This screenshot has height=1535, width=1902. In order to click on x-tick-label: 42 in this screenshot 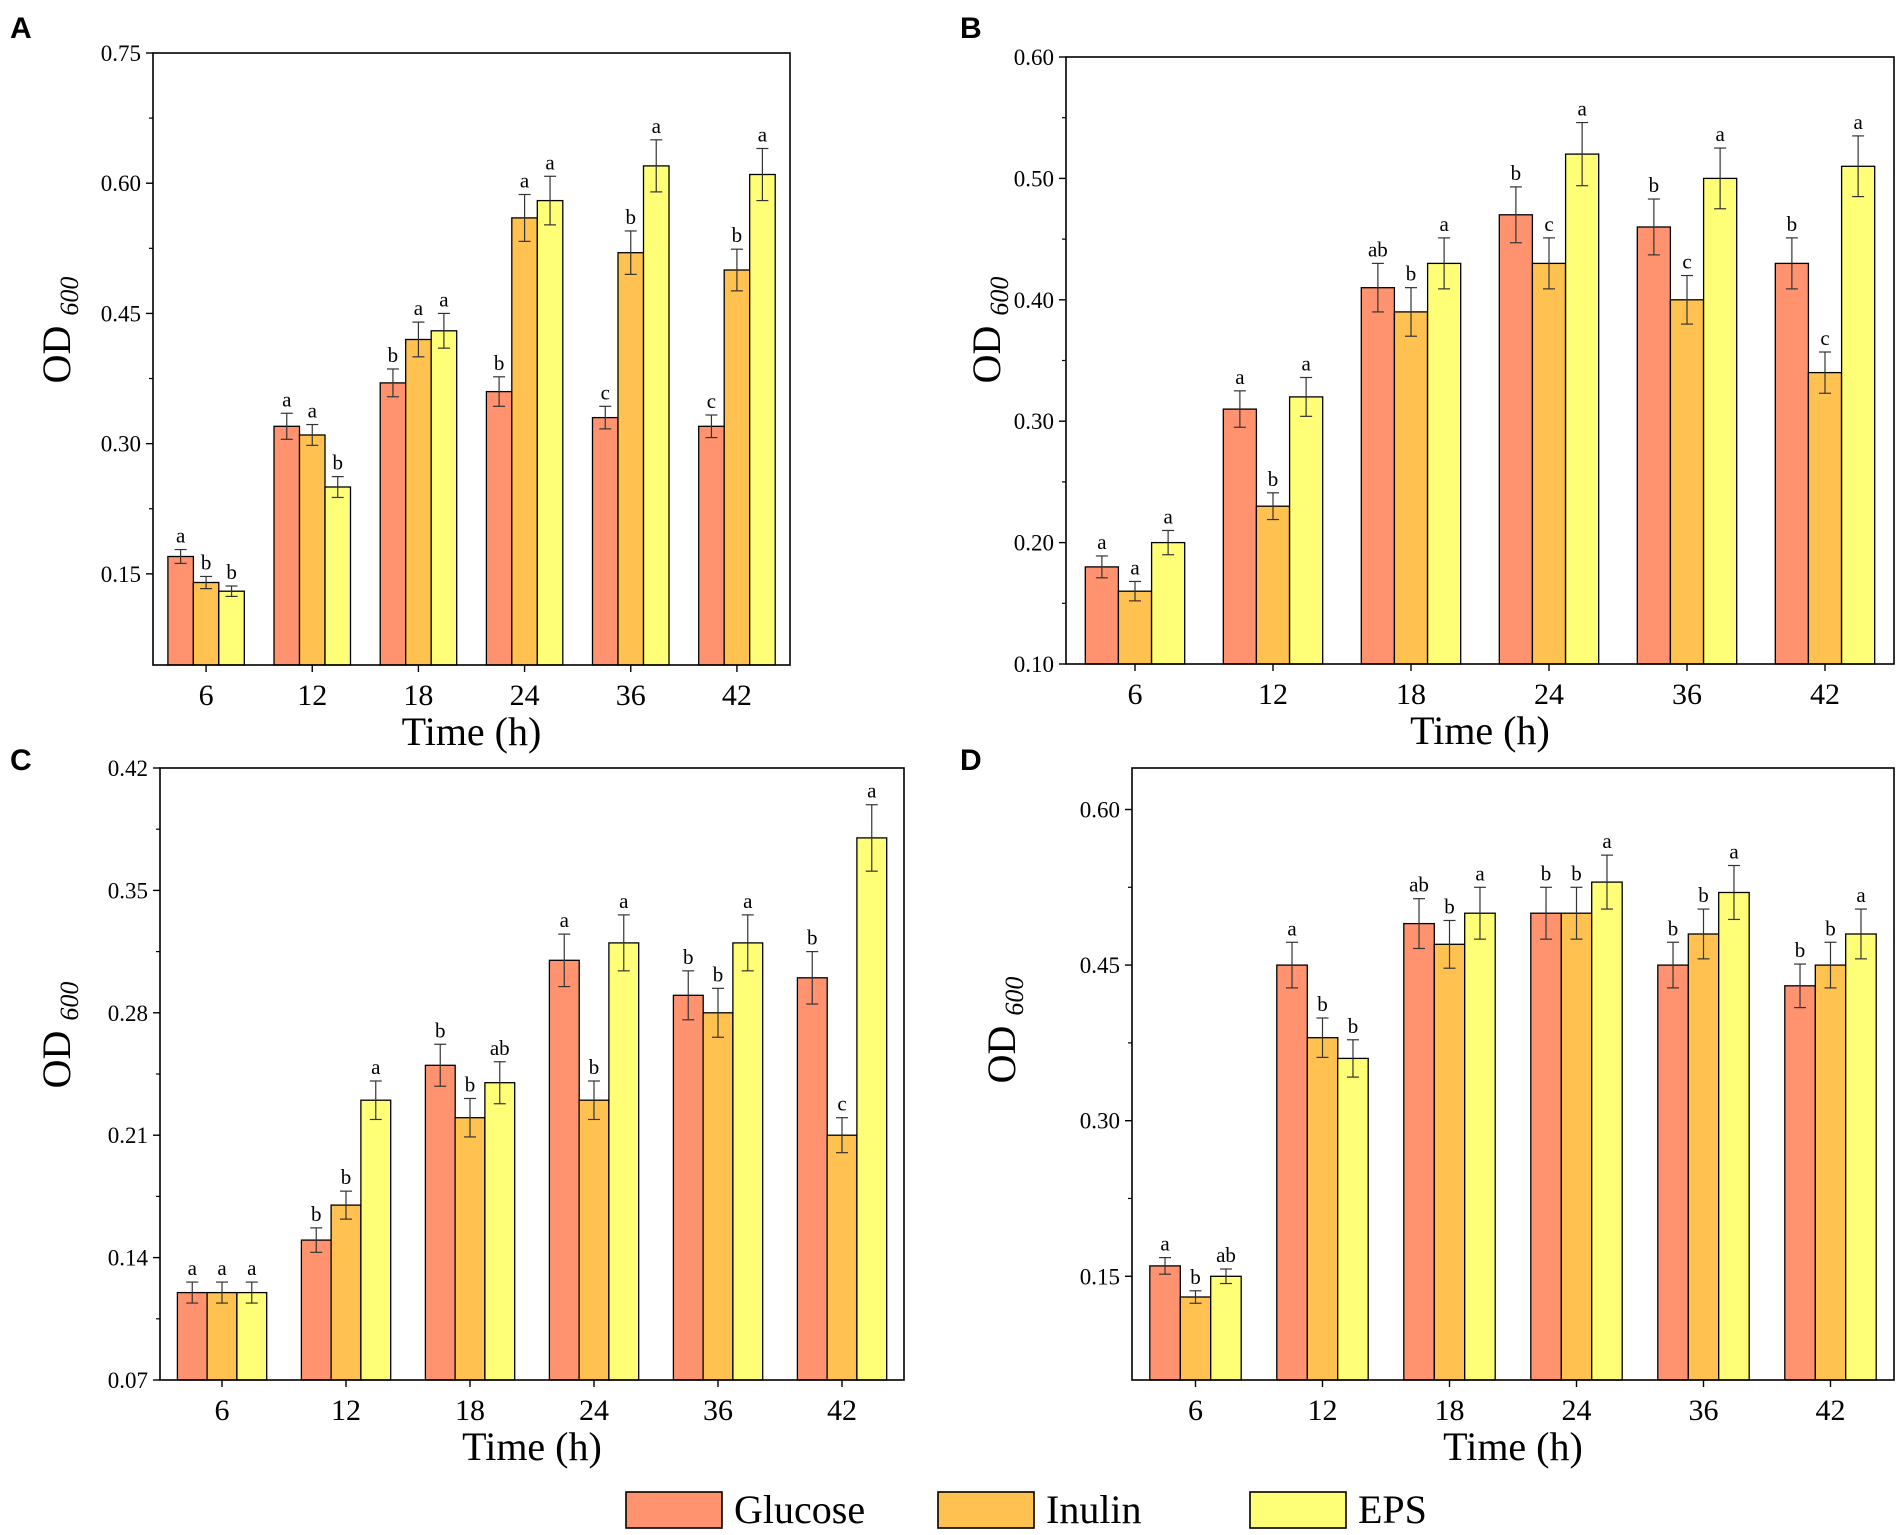, I will do `click(737, 695)`.